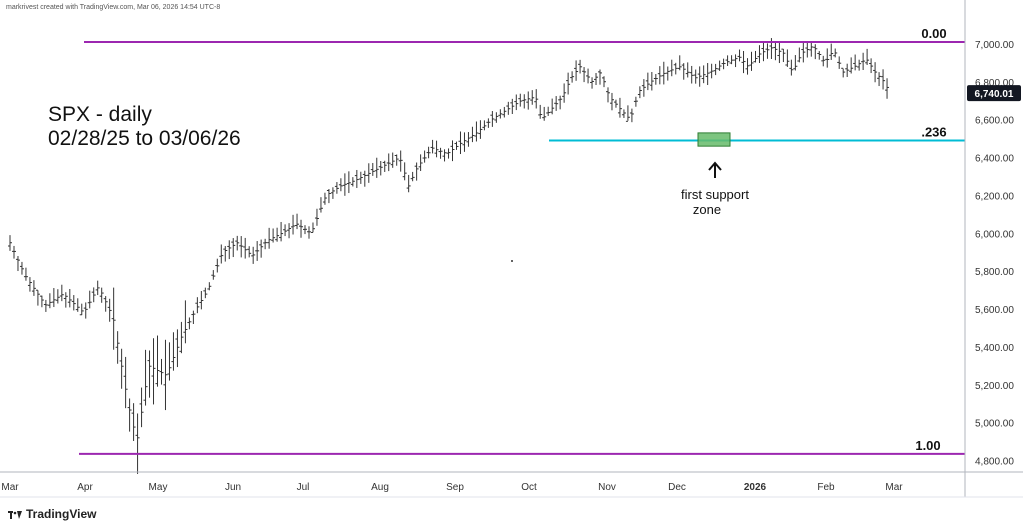  Describe the element at coordinates (607, 487) in the screenshot. I see `x-tick-label: Nov` at that location.